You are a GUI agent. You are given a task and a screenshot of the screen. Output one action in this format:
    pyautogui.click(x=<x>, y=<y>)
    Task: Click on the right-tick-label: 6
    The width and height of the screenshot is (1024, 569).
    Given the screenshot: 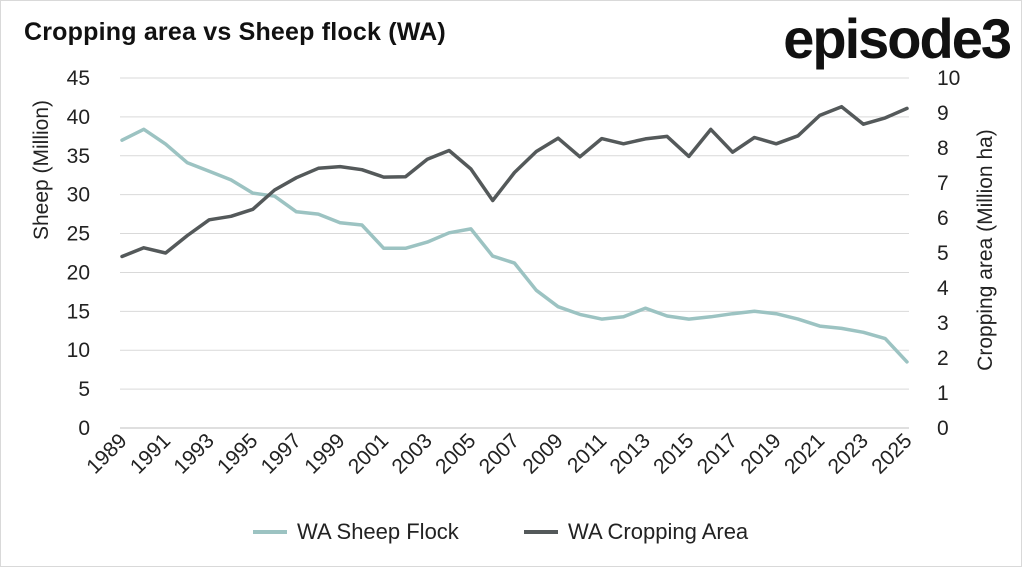 What is the action you would take?
    pyautogui.click(x=943, y=218)
    